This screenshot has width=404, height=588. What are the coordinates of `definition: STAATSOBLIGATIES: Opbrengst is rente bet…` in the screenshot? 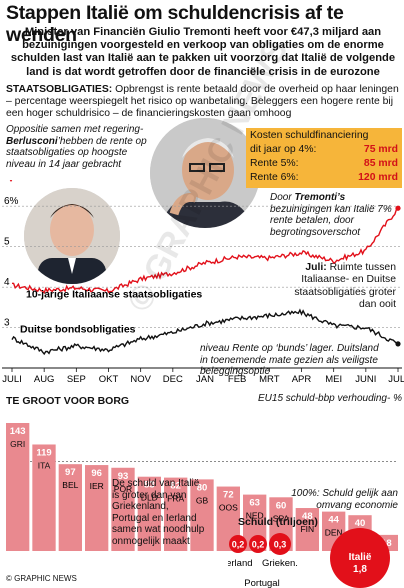 It's located at (203, 102).